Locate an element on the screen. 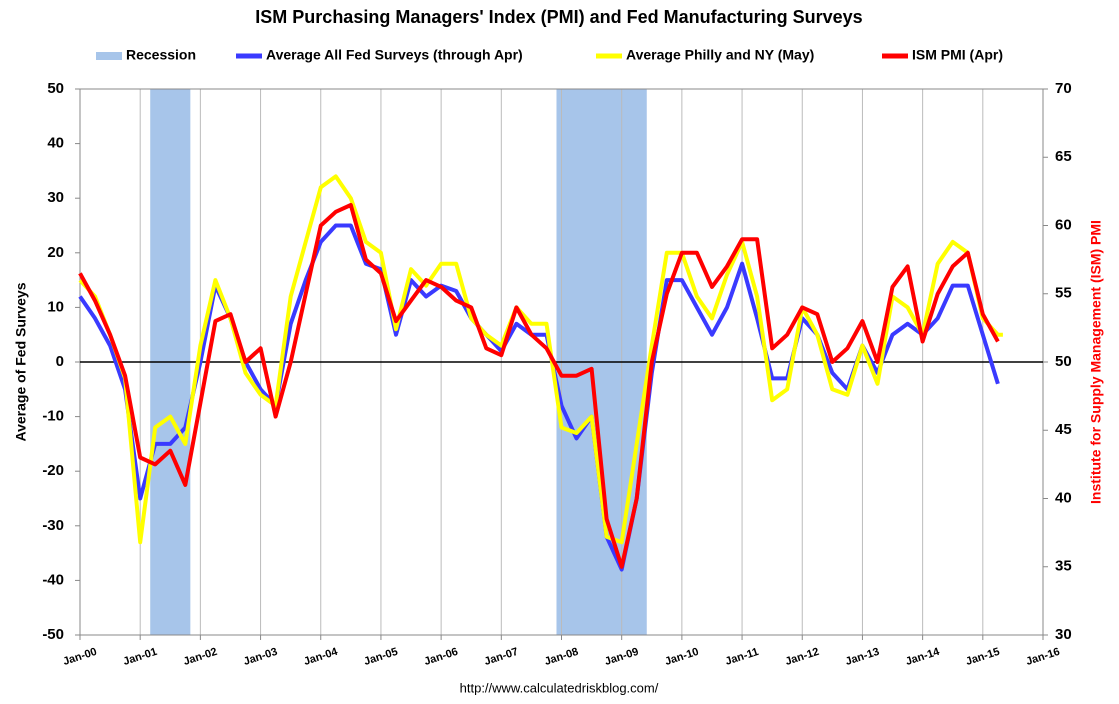  y-tick-label: -40 is located at coordinates (53, 579).